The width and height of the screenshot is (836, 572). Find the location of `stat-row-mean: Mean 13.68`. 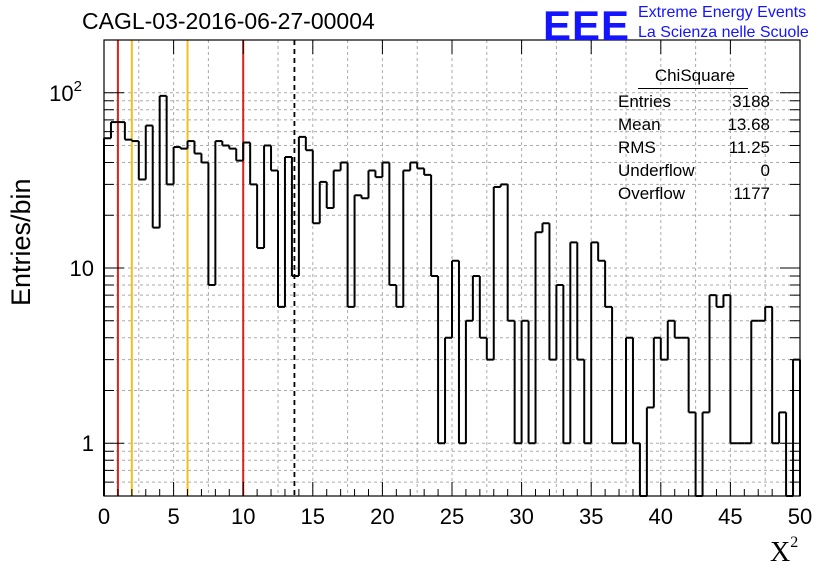

stat-row-mean: Mean 13.68 is located at coordinates (694, 125).